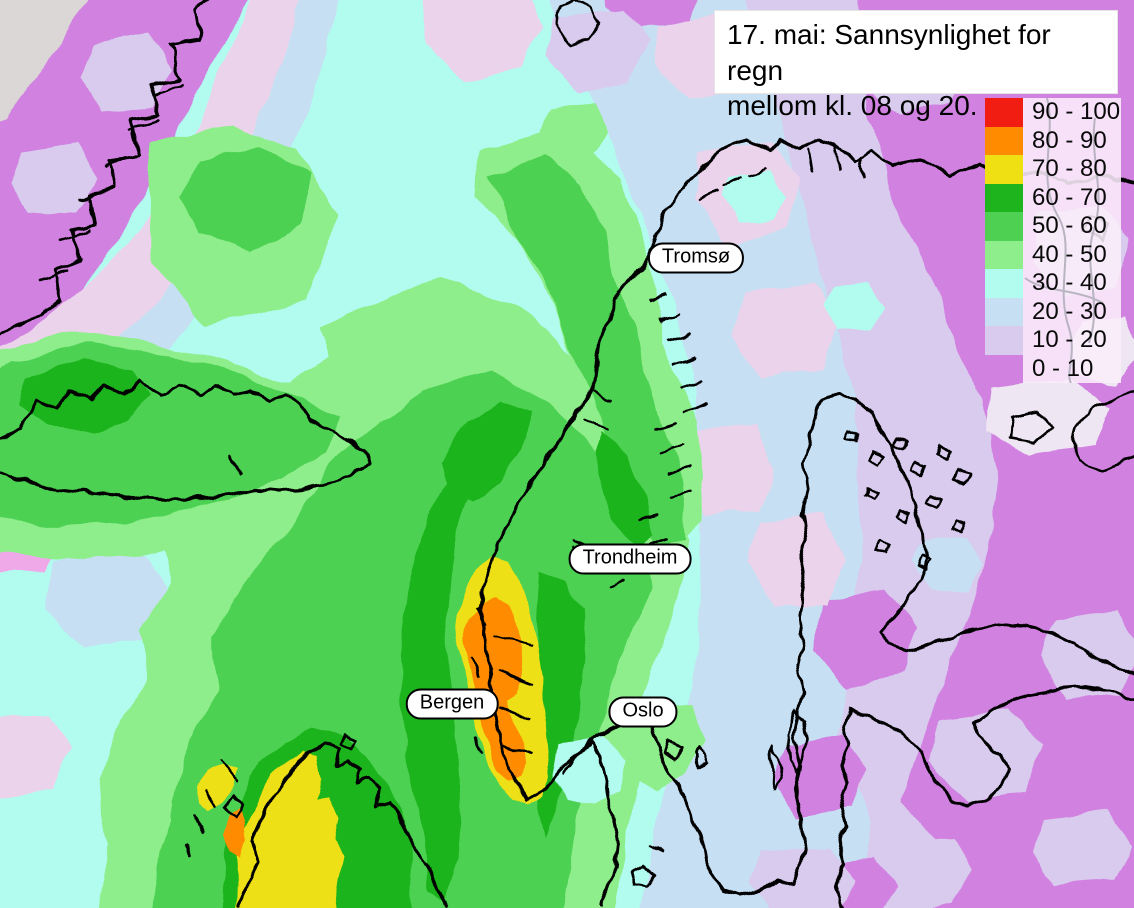 The height and width of the screenshot is (908, 1134). What do you see at coordinates (1063, 368) in the screenshot?
I see `legend-label: 0 - 10` at bounding box center [1063, 368].